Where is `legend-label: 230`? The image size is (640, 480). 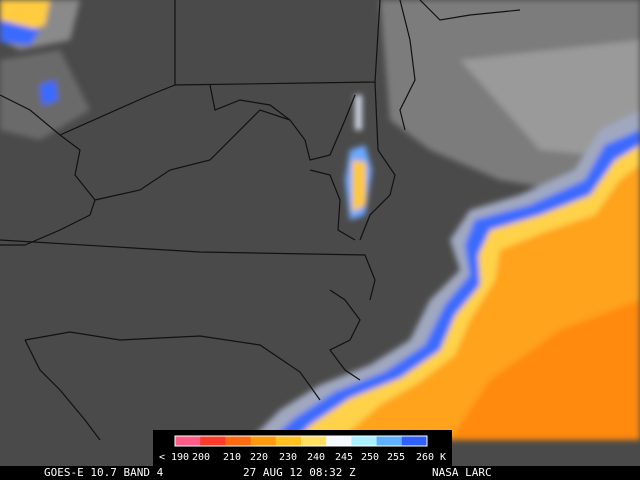
legend-label: 230 is located at coordinates (288, 457).